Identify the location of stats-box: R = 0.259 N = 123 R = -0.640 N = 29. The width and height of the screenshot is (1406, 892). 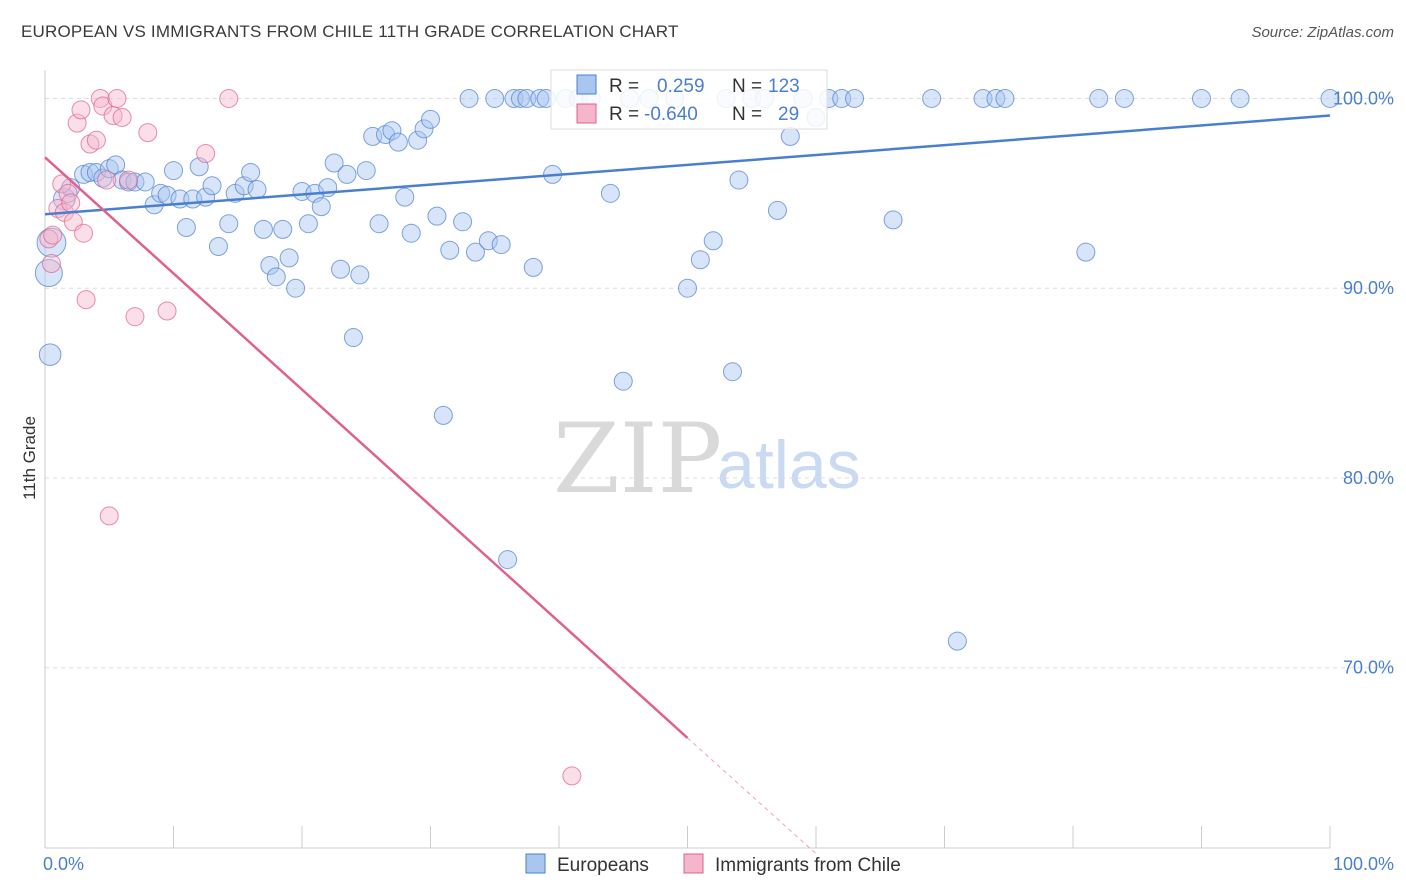
(689, 99).